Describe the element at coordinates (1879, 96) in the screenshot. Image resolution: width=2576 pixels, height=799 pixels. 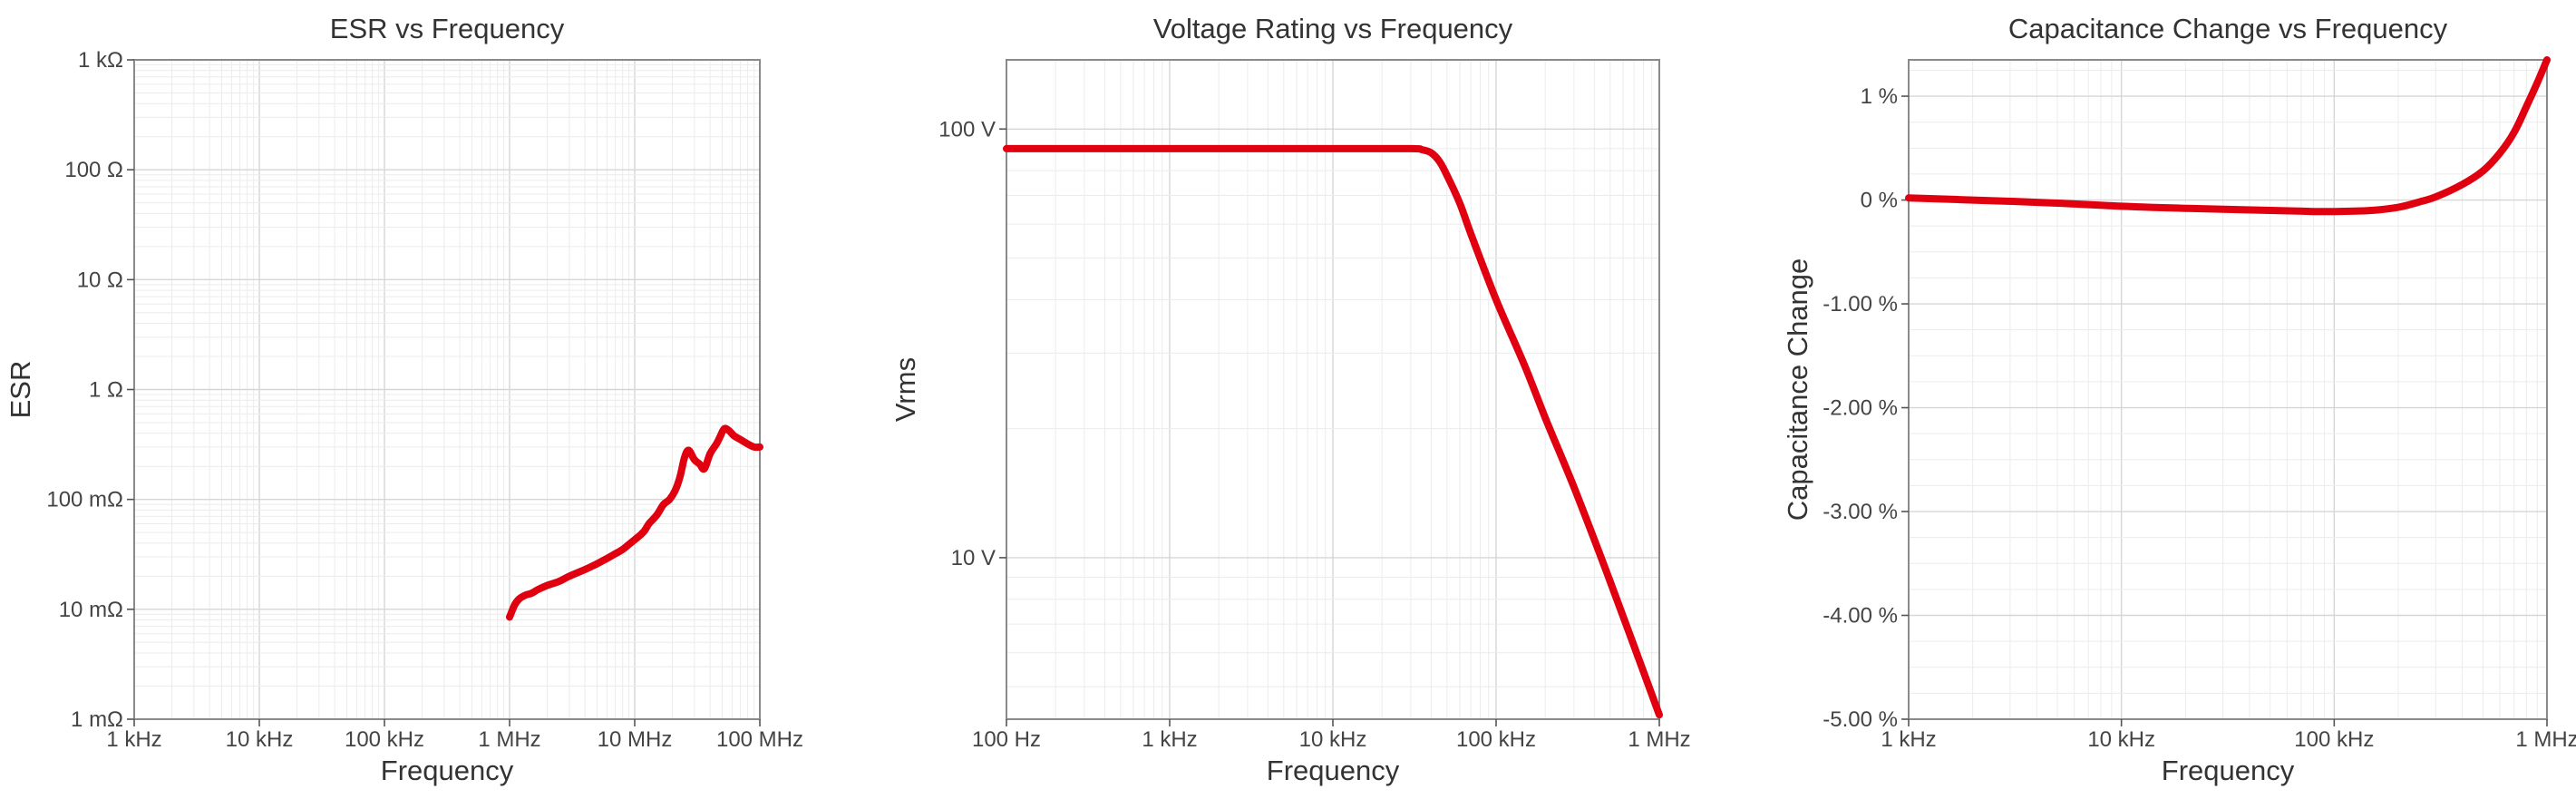
I see `y-tick-label: 1 %` at that location.